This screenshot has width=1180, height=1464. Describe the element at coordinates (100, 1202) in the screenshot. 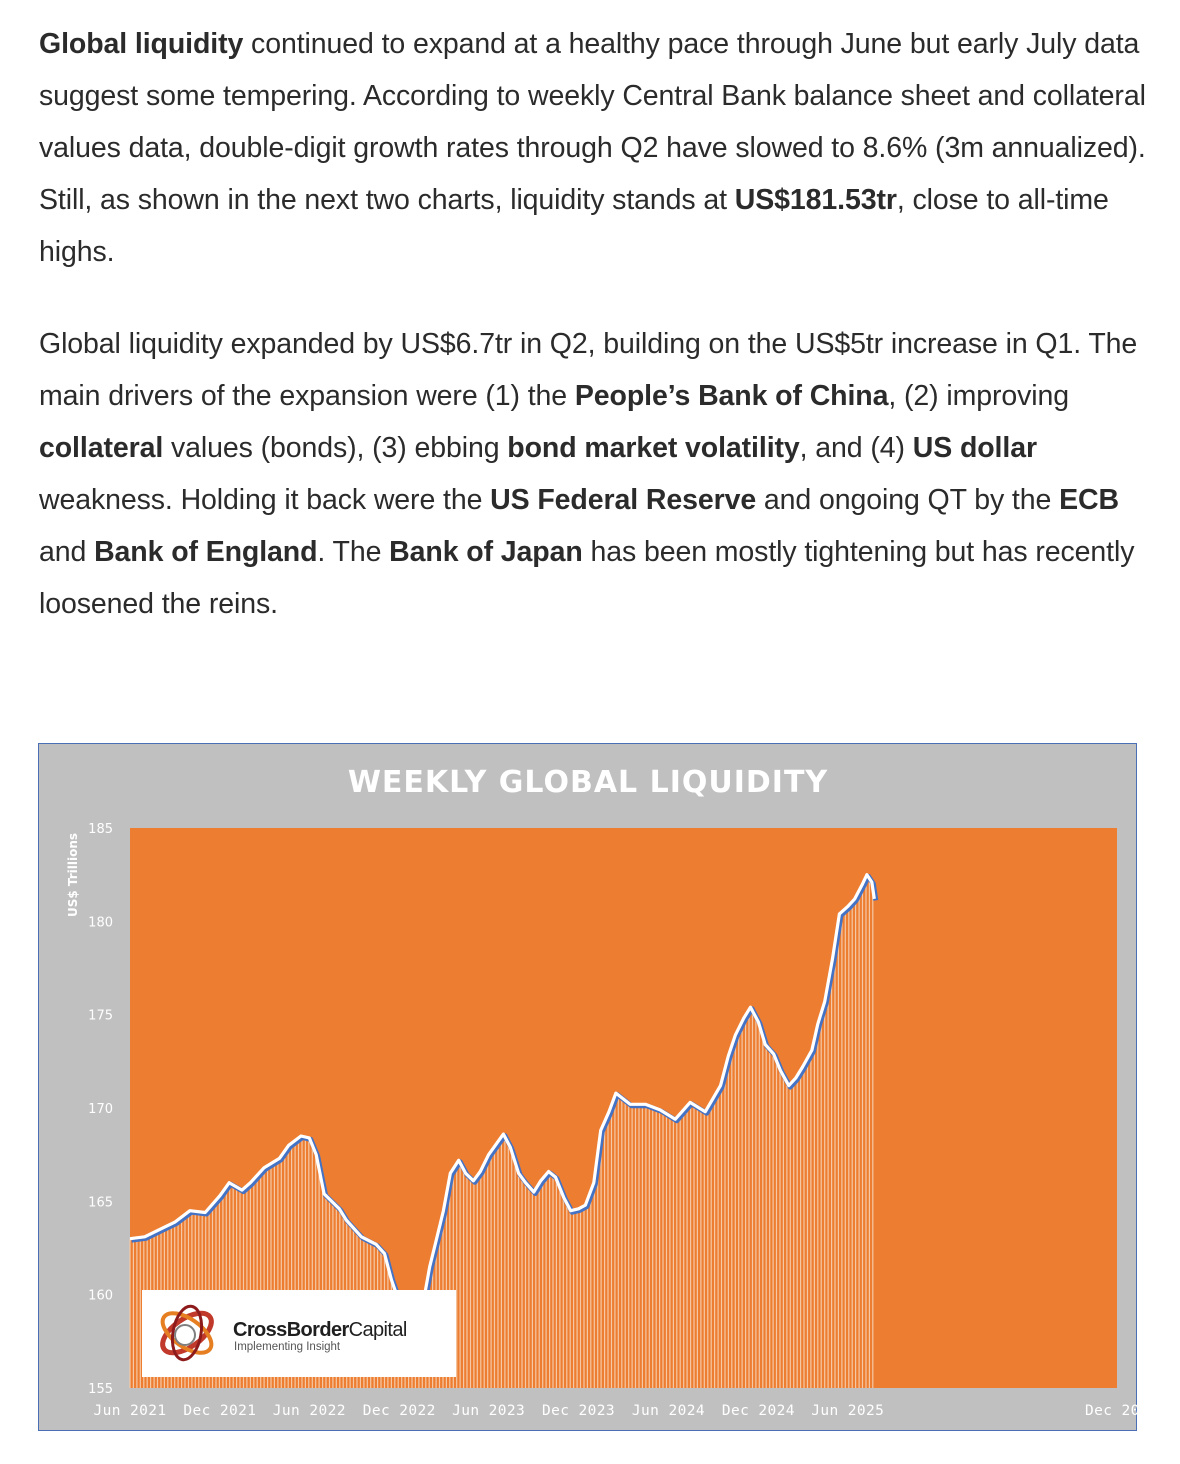

I see `y-tick-label: 165` at that location.